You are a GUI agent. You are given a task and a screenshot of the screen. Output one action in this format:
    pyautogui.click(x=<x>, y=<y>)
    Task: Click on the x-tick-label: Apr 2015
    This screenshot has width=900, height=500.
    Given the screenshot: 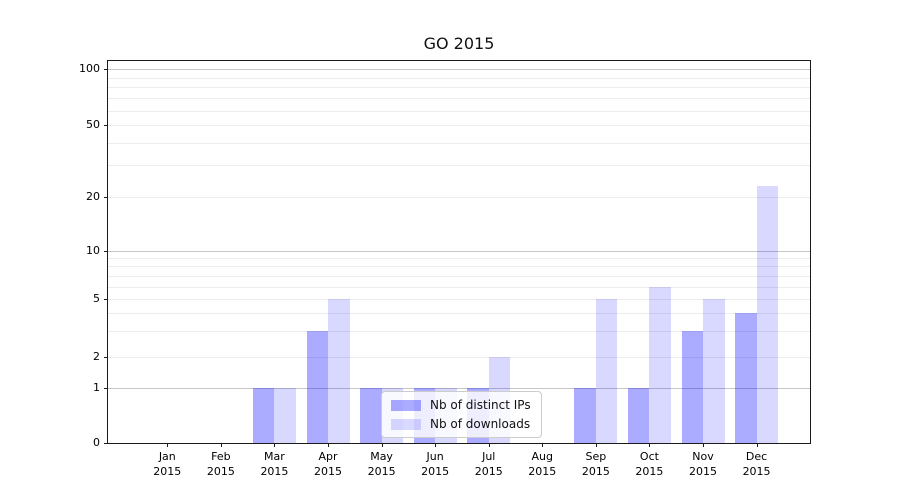 What is the action you would take?
    pyautogui.click(x=328, y=464)
    